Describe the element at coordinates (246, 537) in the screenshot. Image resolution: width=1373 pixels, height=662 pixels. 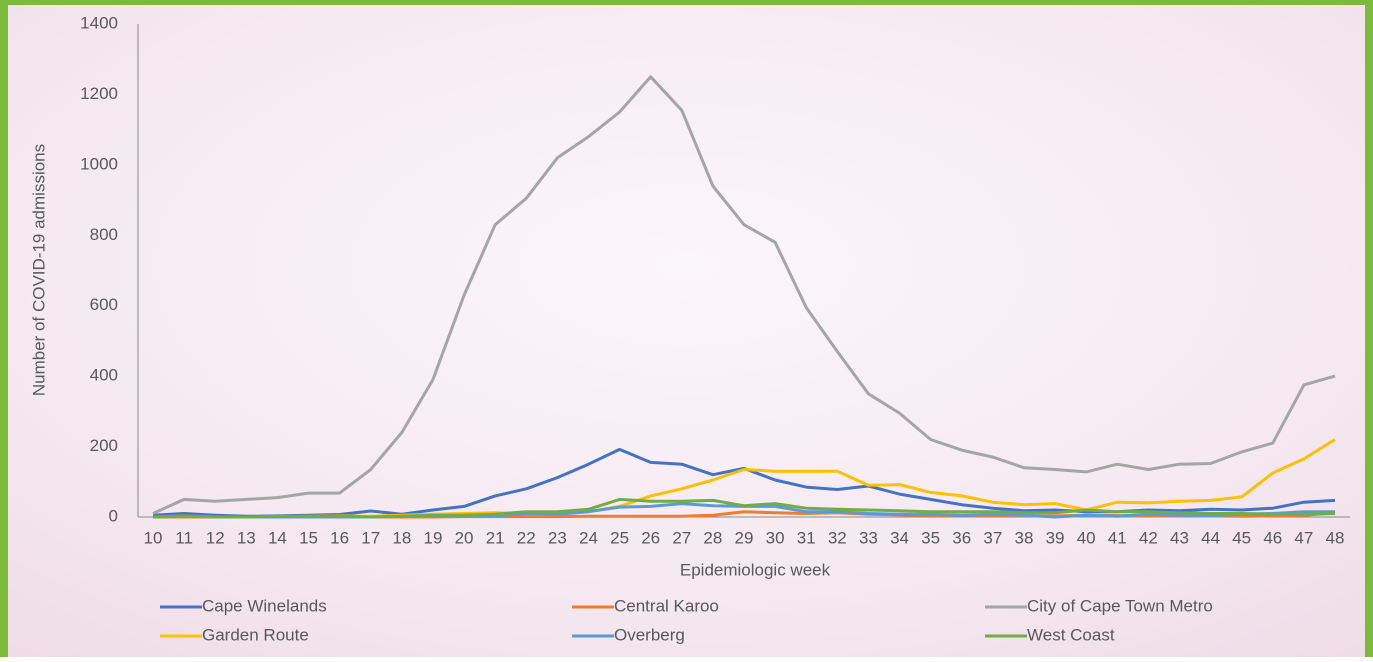
I see `x-tick-label: 13` at that location.